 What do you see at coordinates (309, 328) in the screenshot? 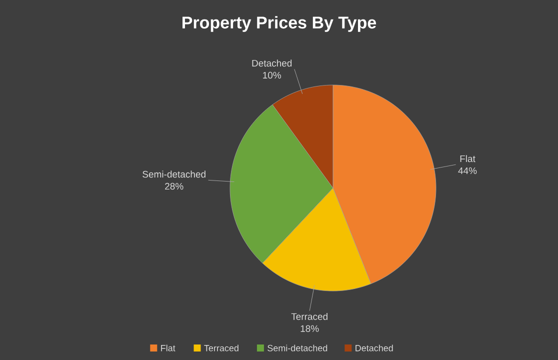
I see `data-label: 18%` at bounding box center [309, 328].